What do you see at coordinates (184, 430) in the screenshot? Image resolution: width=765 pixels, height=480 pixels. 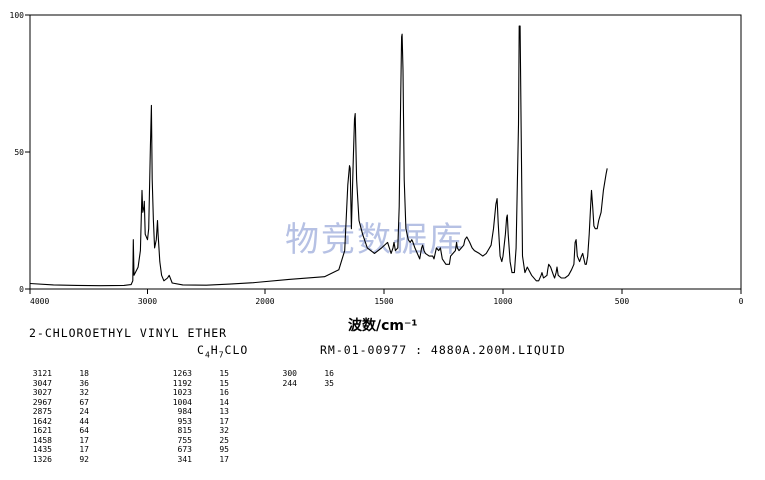 I see `peak-wavenumber: 815` at bounding box center [184, 430].